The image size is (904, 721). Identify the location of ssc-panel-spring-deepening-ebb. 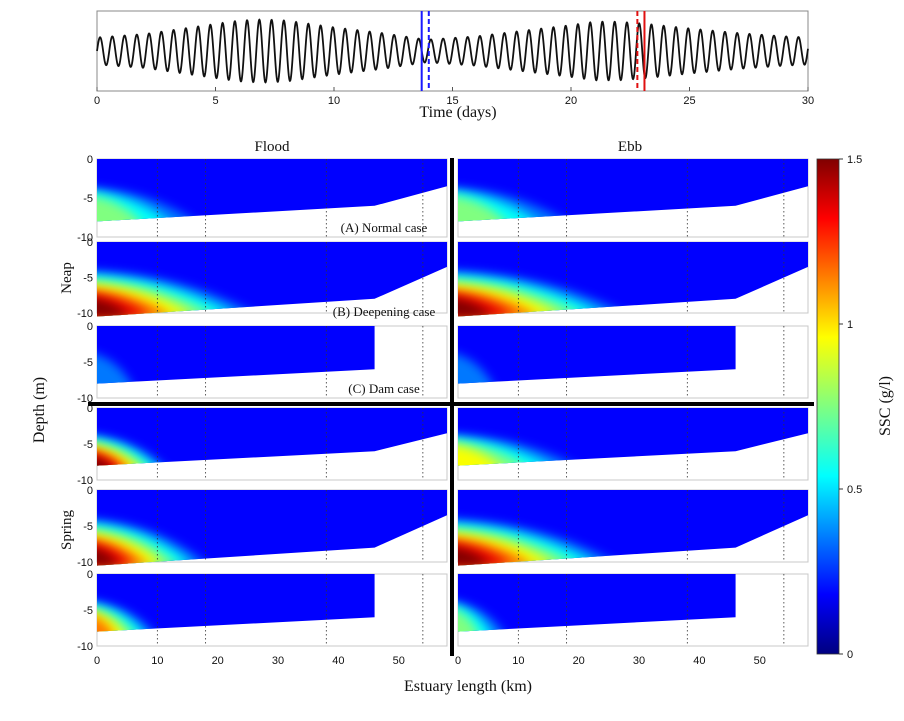
(633, 527).